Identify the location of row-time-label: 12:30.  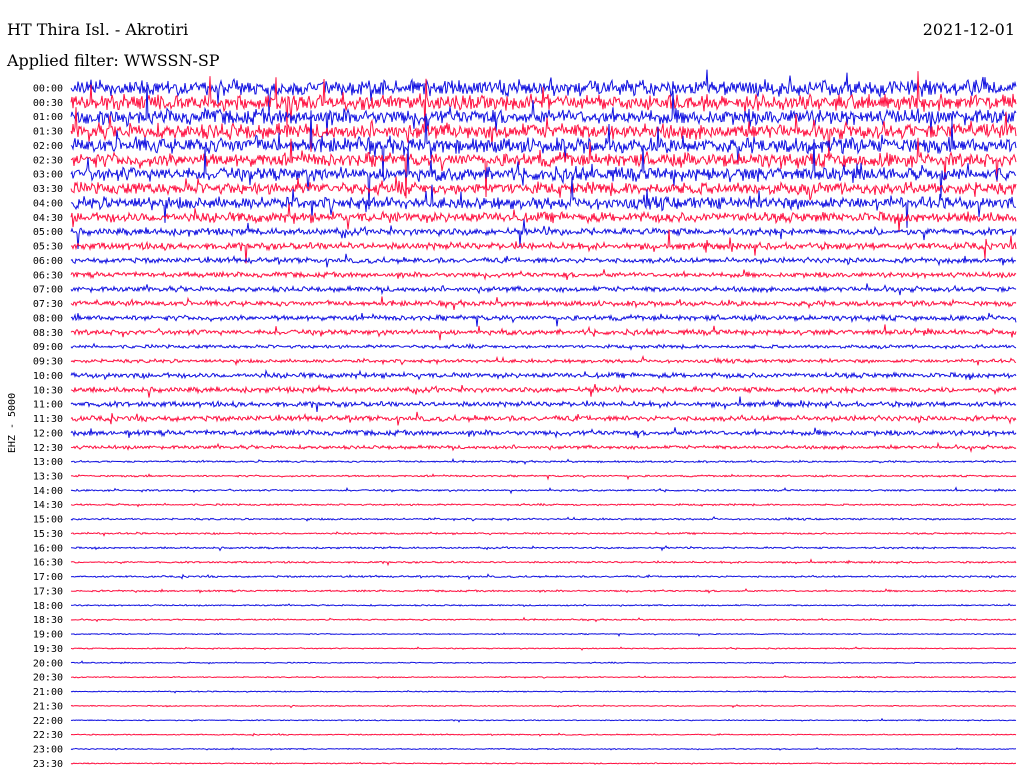
(48, 448).